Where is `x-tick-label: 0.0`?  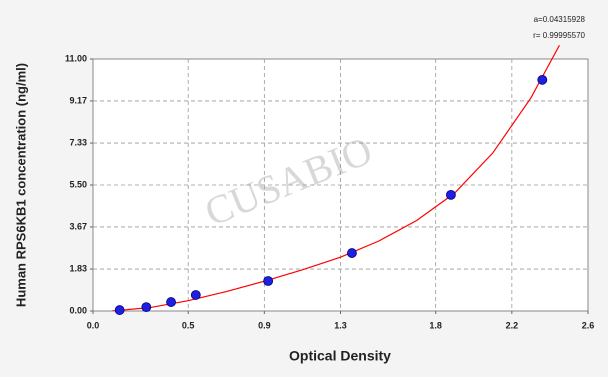
x-tick-label: 0.0 is located at coordinates (93, 325).